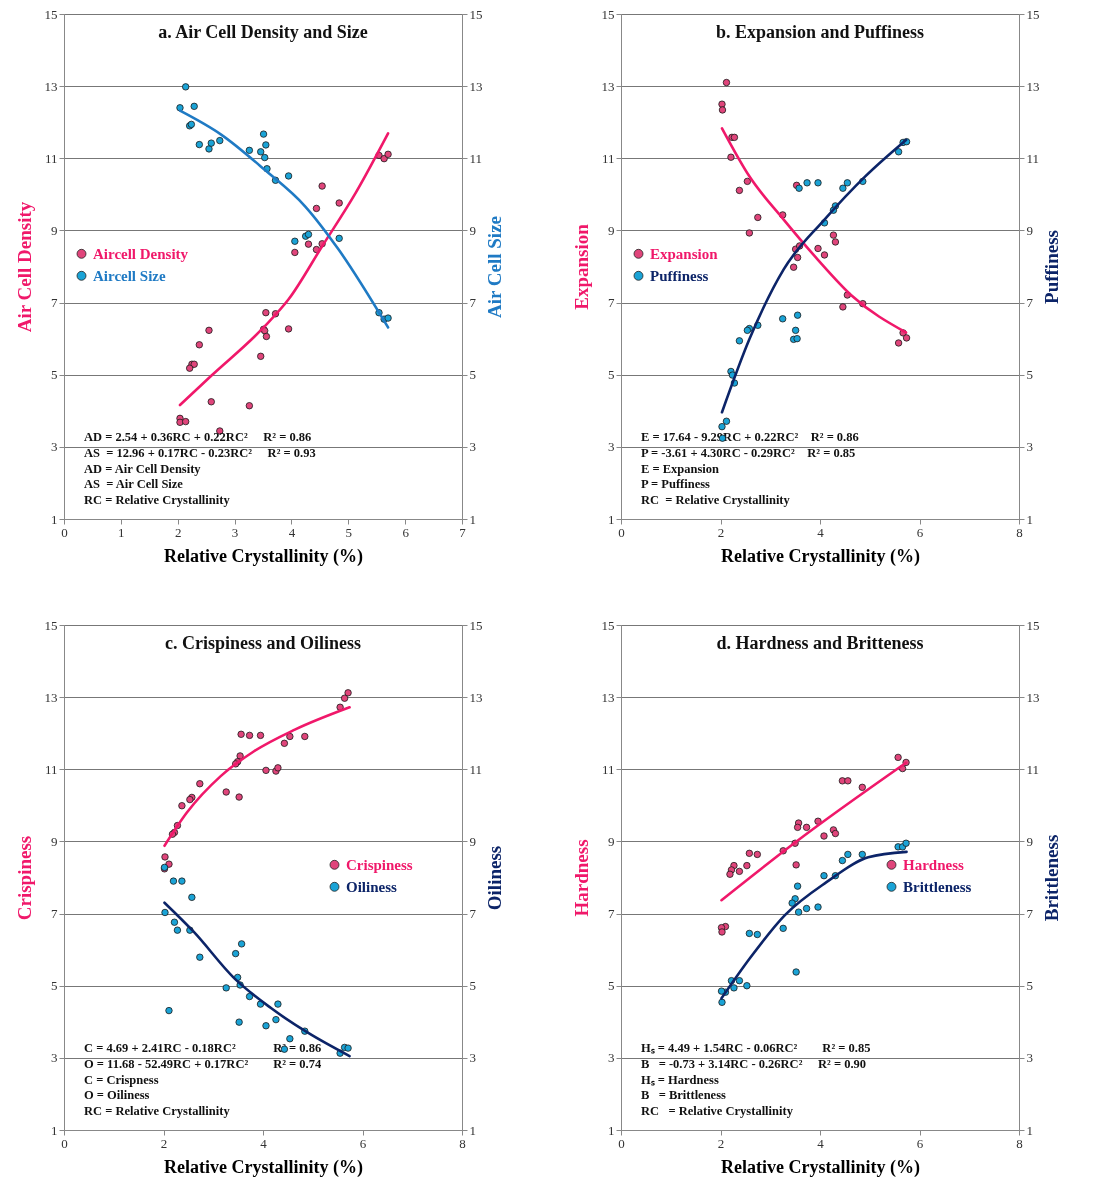  What do you see at coordinates (372, 886) in the screenshot?
I see `legend-label: Oiliness` at bounding box center [372, 886].